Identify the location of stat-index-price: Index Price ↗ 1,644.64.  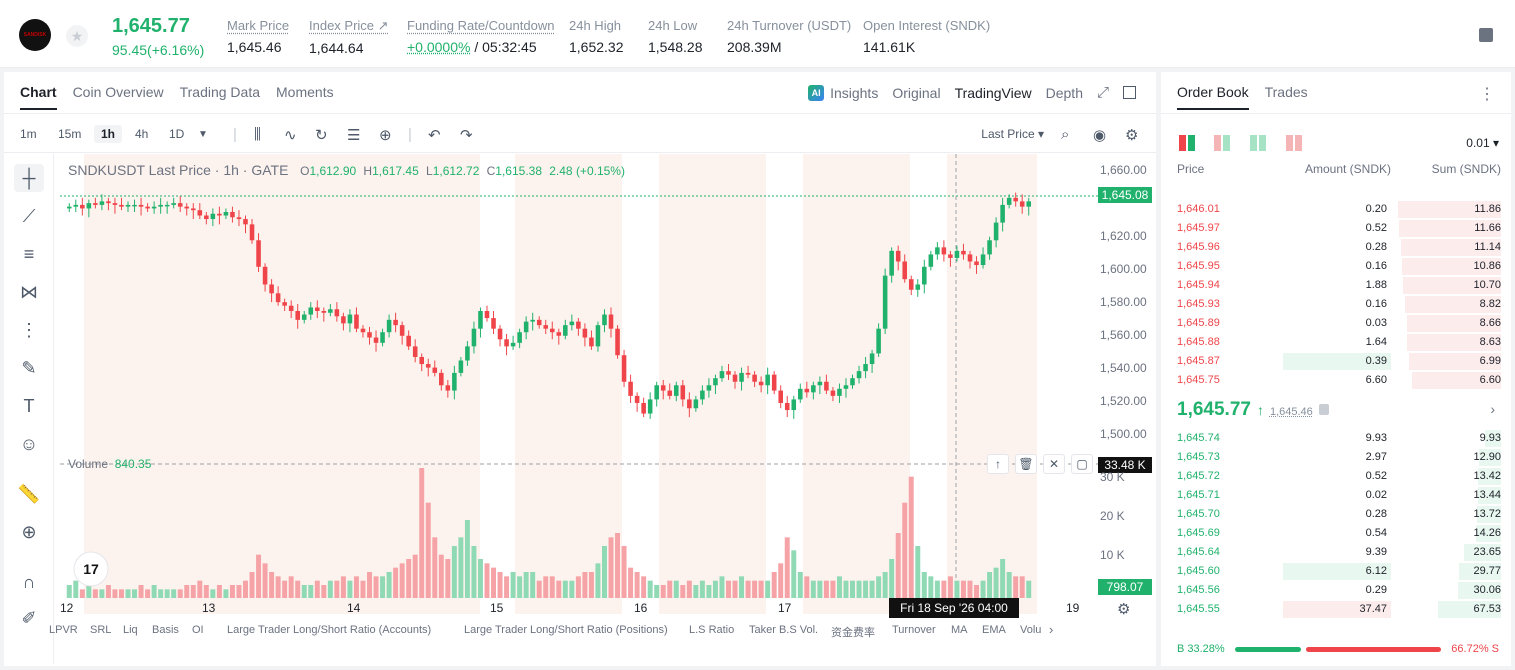
(349, 37).